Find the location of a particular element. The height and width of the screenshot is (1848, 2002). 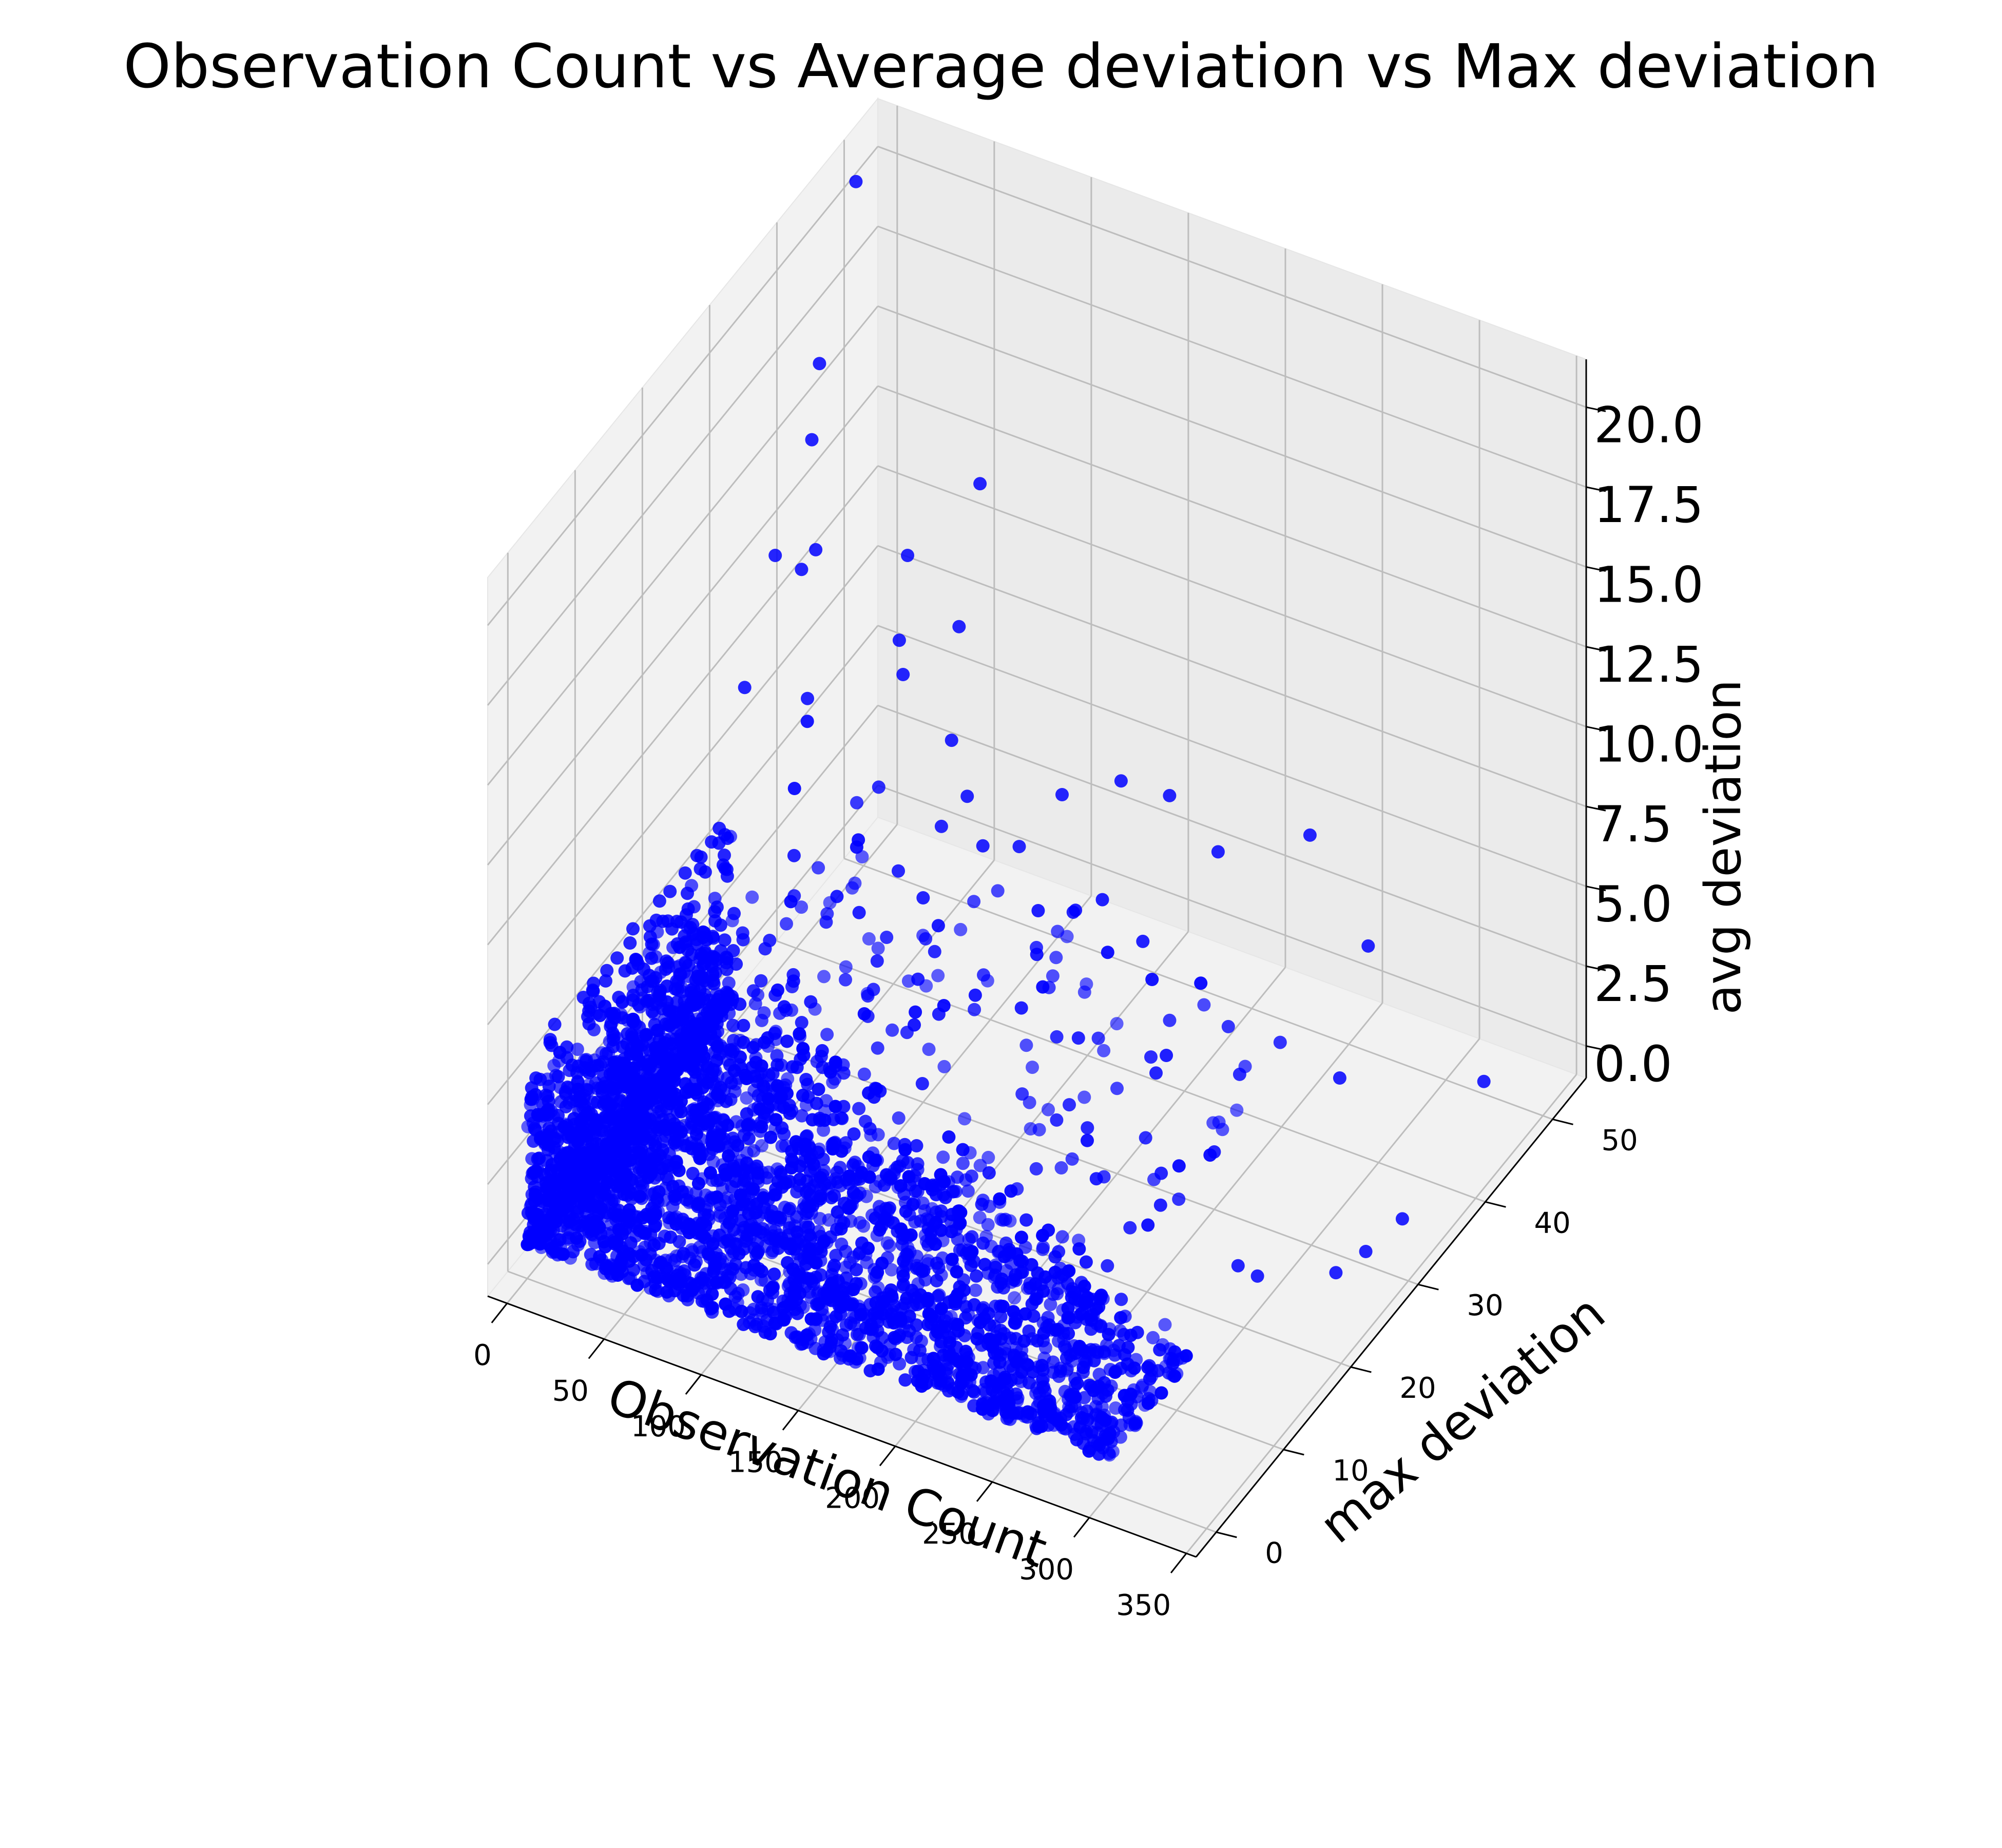

x-tick-mark is located at coordinates (499, 1312).